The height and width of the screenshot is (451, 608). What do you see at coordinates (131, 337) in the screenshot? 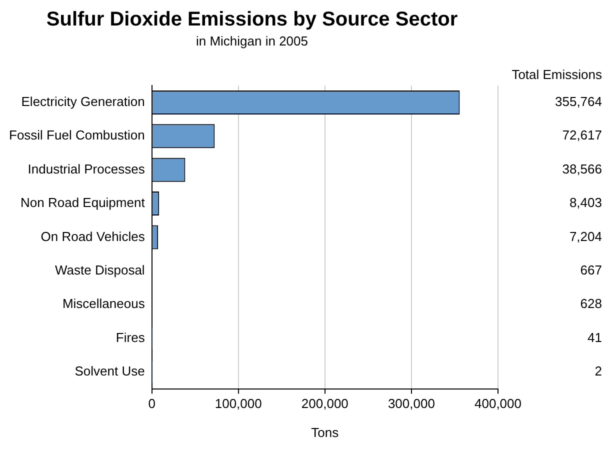
I see `y-tick-label: Fires` at bounding box center [131, 337].